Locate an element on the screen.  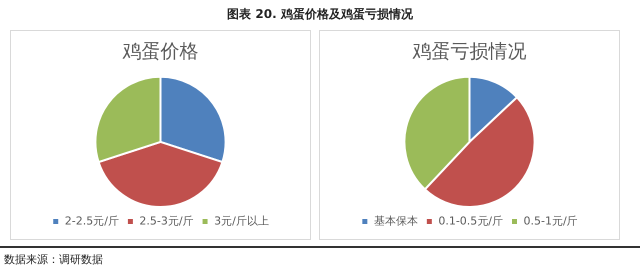
legend-label: 基本保本 is located at coordinates (396, 221).